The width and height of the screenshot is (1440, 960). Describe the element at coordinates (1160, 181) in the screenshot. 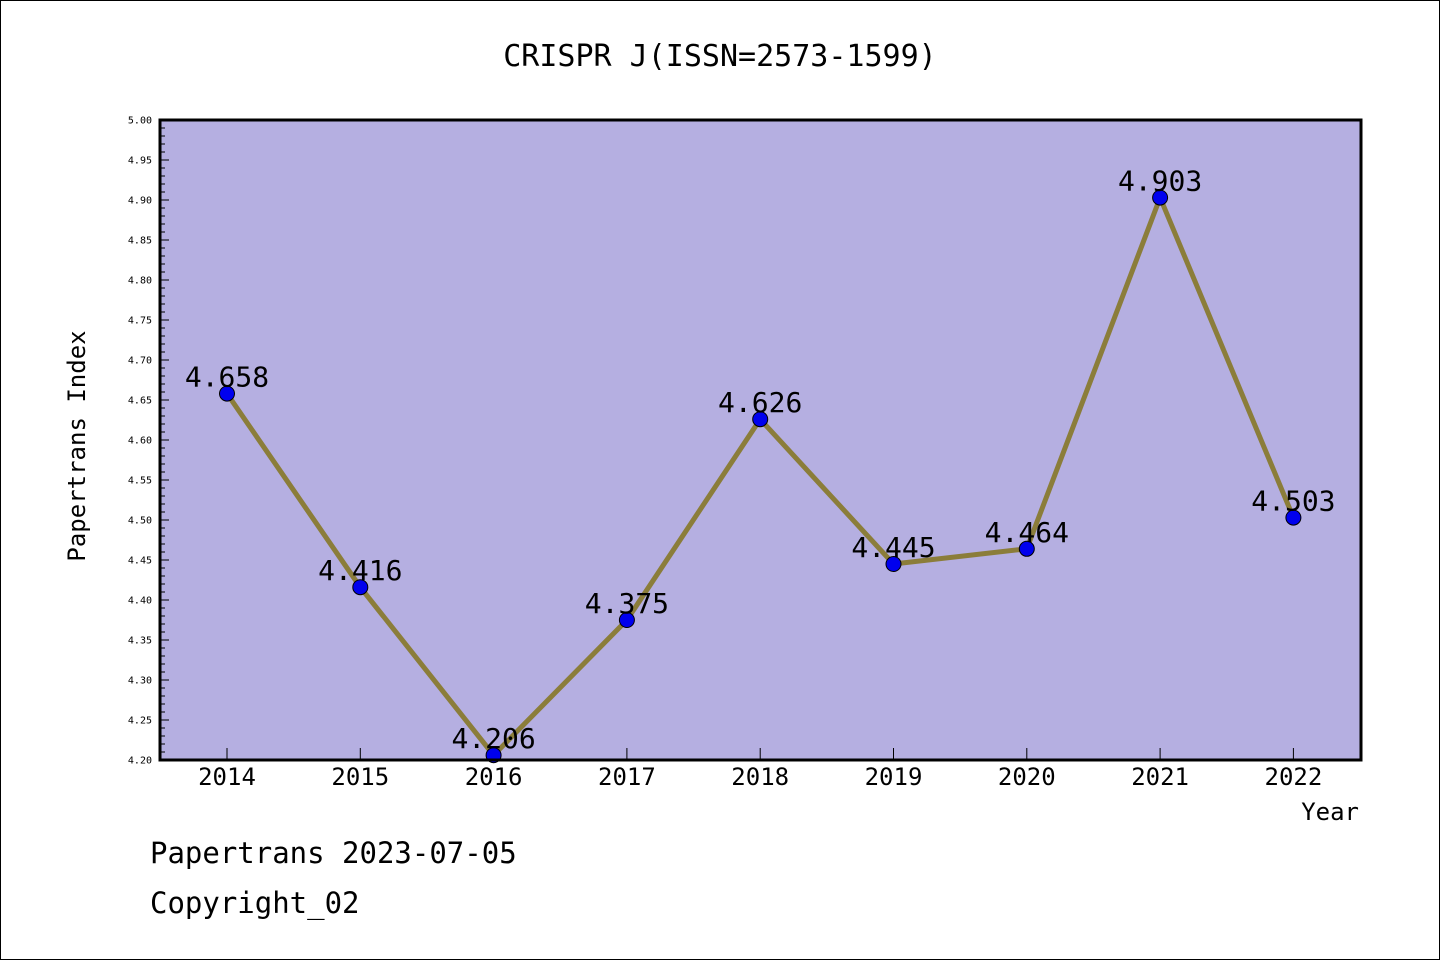

I see `data-label: 4.903` at that location.